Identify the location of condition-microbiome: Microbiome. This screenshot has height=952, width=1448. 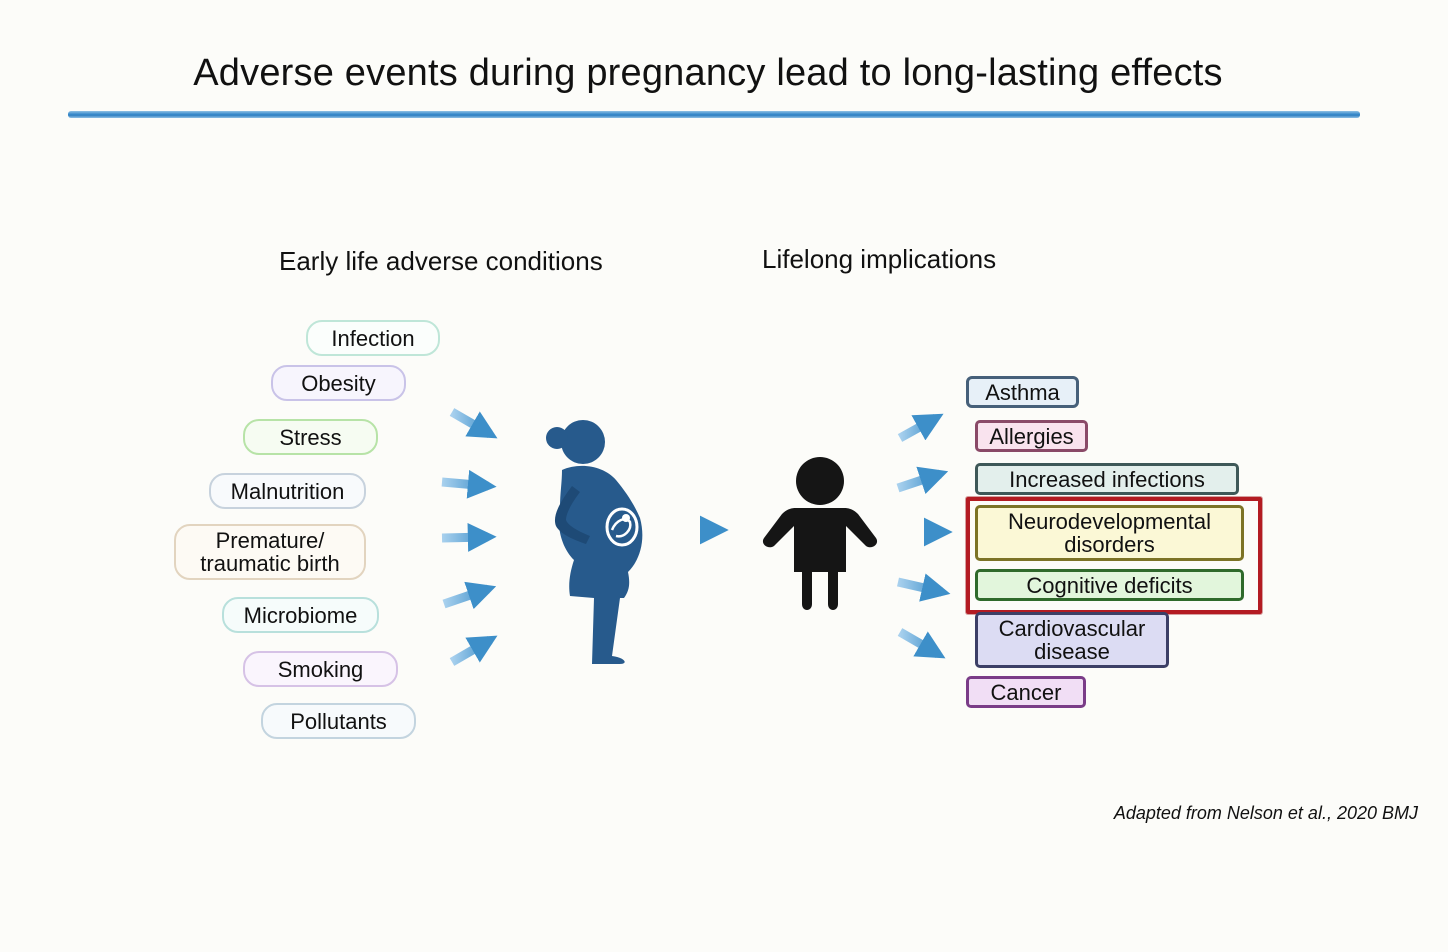
(300, 615).